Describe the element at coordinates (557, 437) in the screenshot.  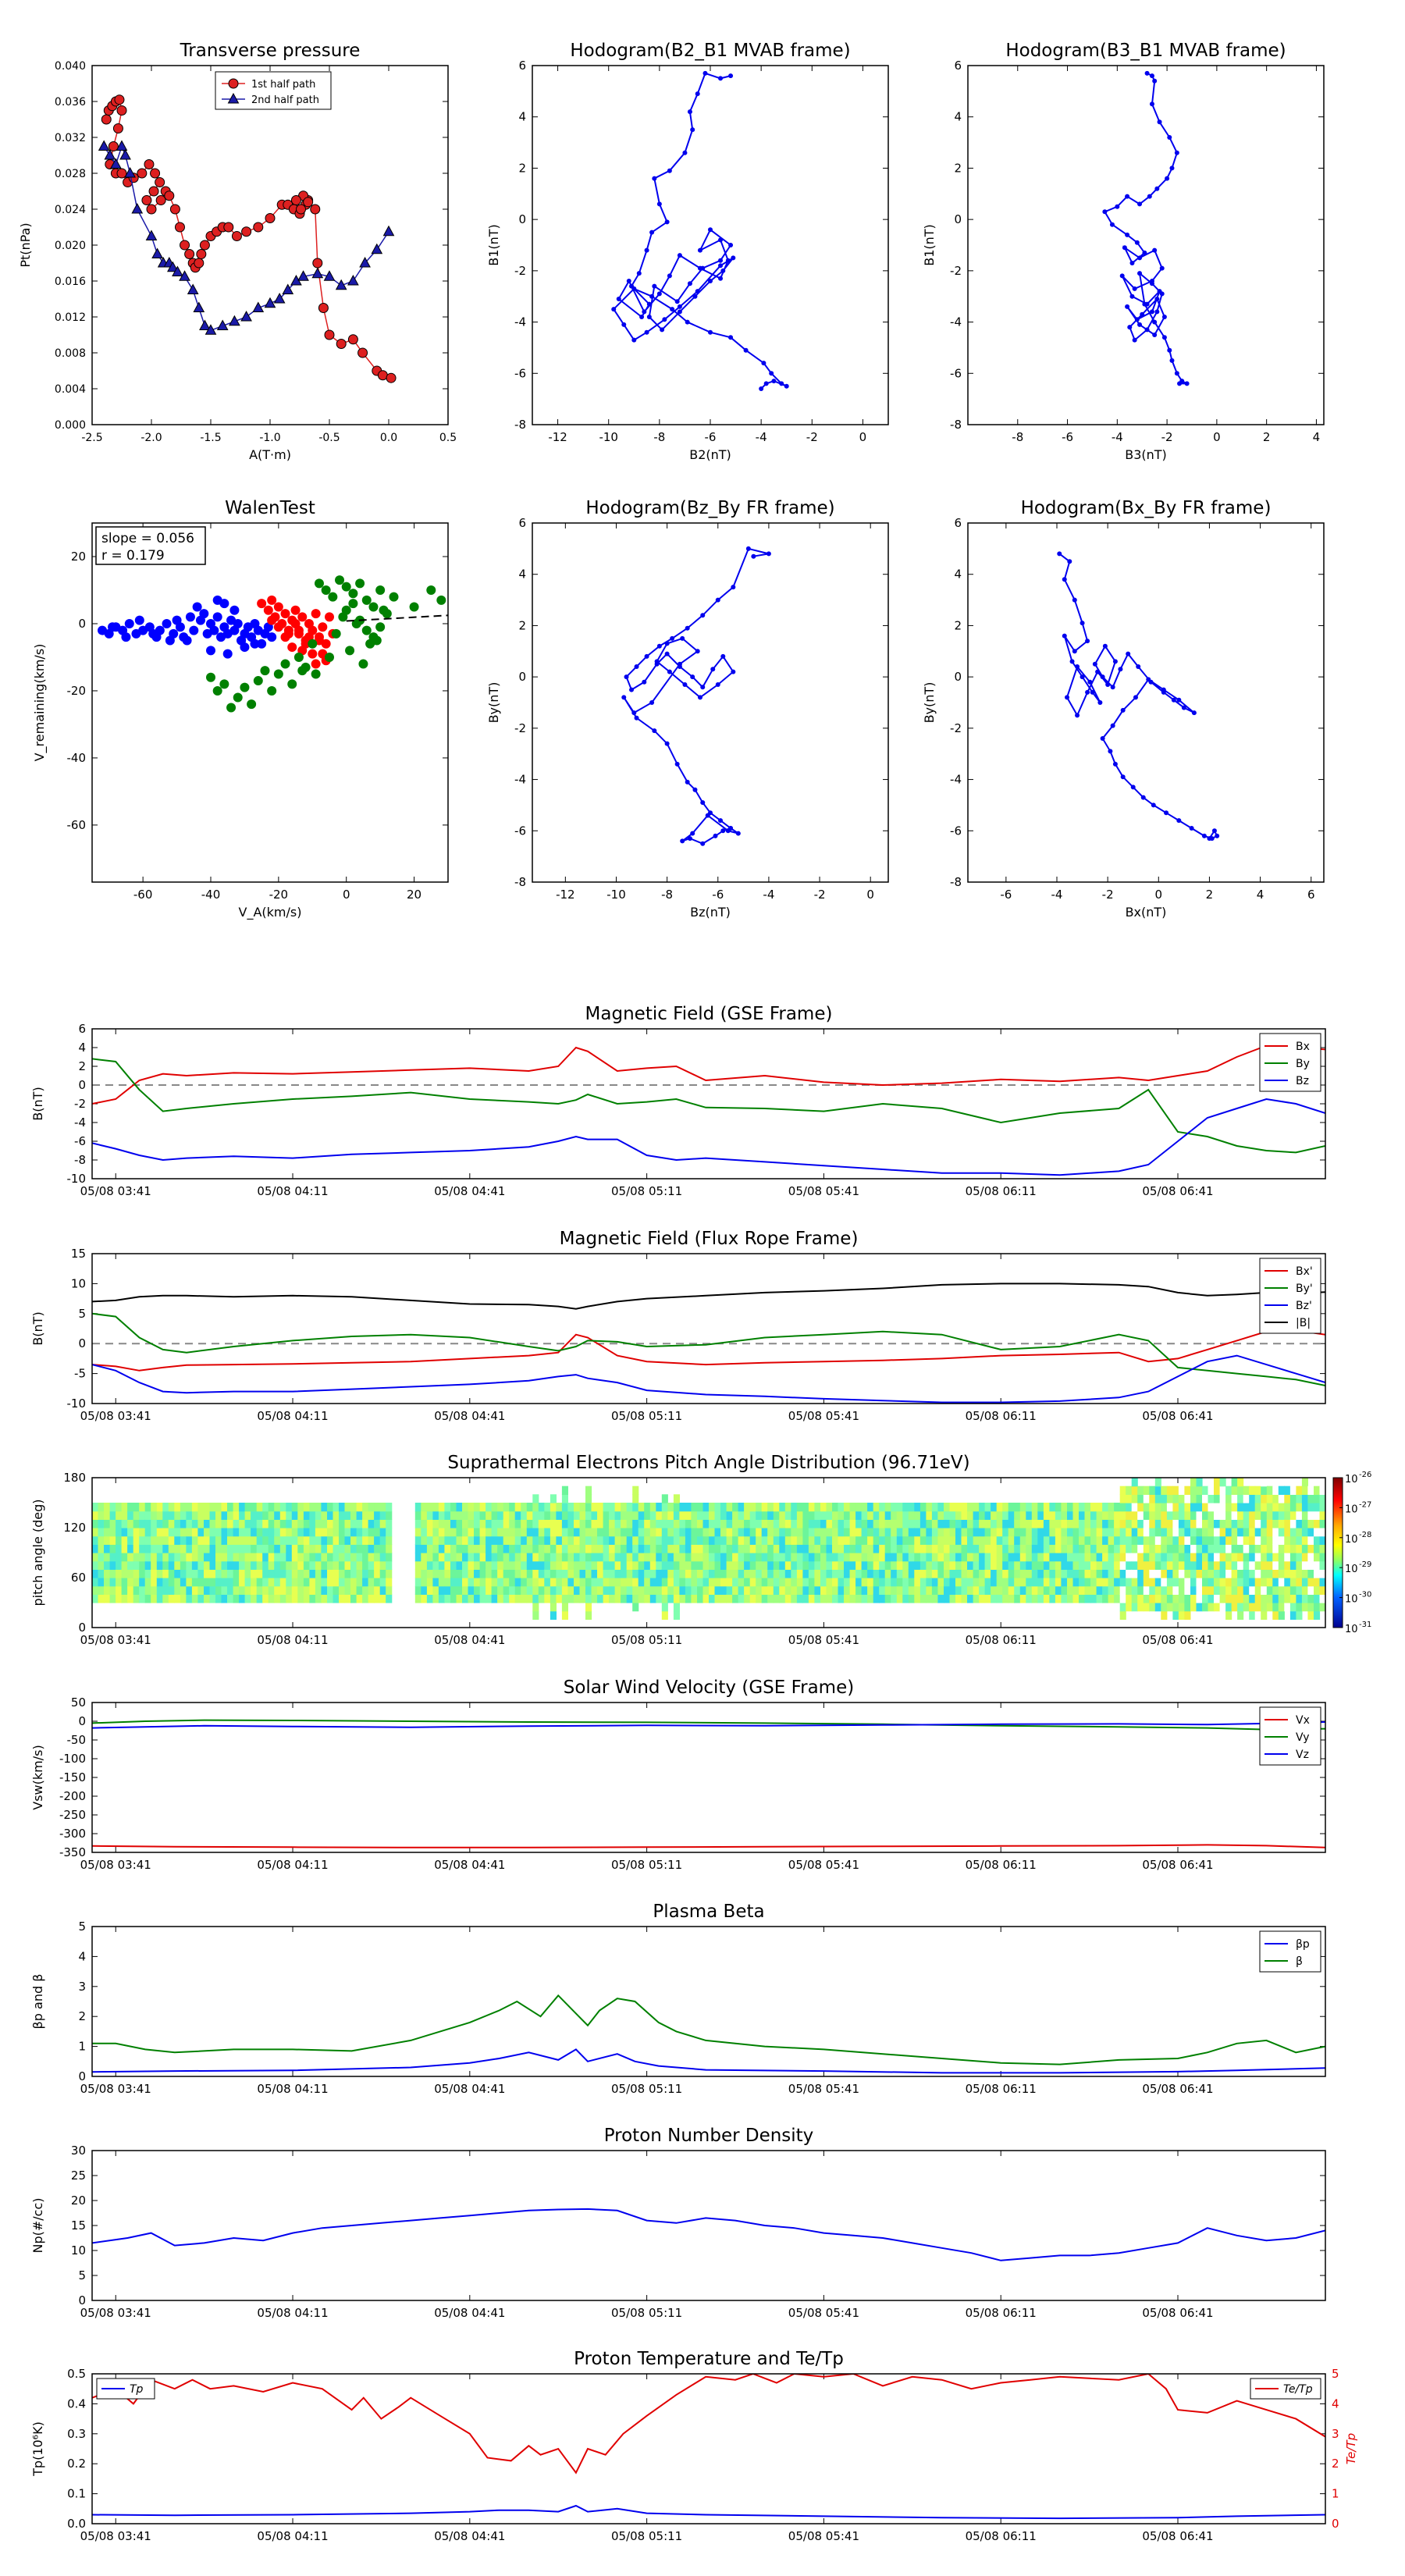
I see `x-tick-label: -12` at that location.